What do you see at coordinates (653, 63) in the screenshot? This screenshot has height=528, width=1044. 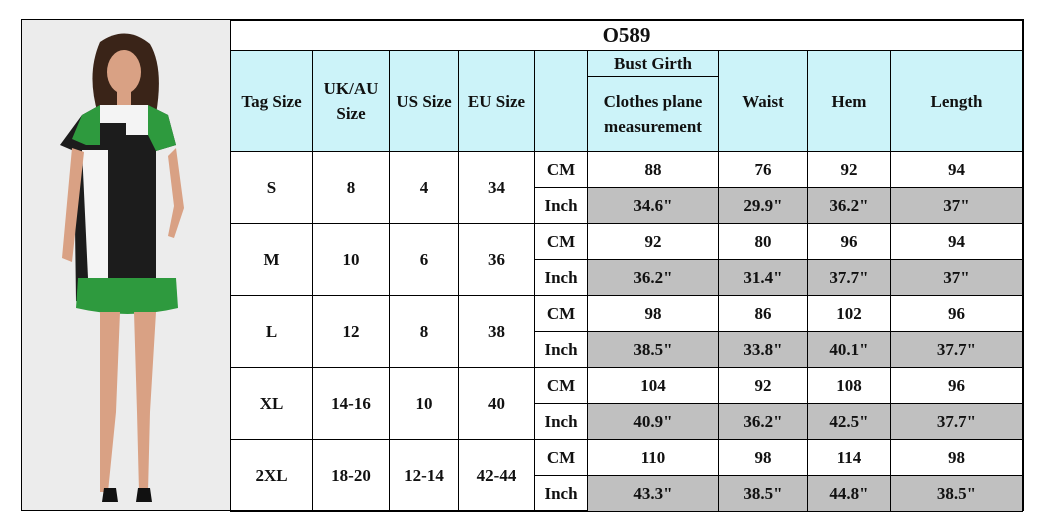 I see `header: Bust Girth` at bounding box center [653, 63].